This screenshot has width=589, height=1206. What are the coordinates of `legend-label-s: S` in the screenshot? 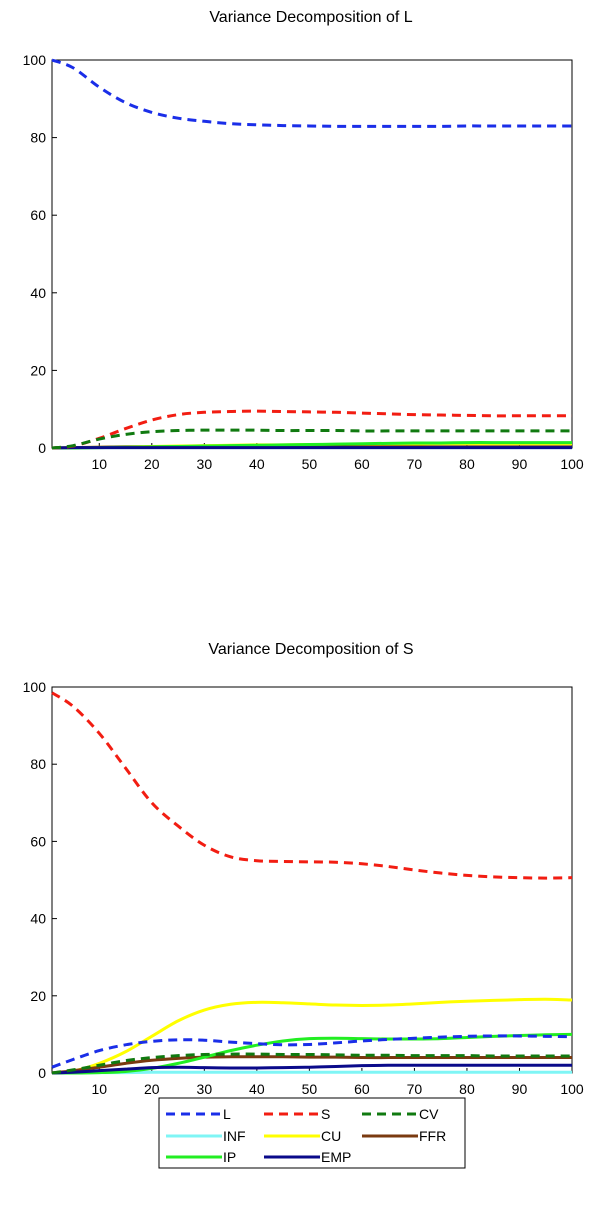 It's located at (325, 1114).